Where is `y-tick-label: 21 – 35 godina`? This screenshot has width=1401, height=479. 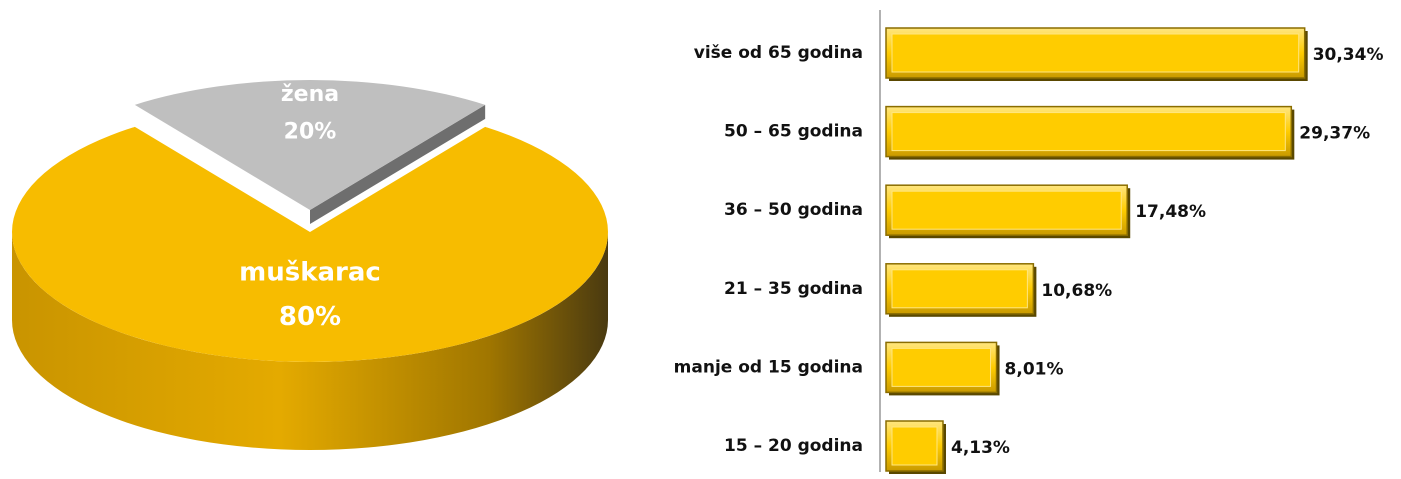
y-tick-label: 21 – 35 godina is located at coordinates (793, 289).